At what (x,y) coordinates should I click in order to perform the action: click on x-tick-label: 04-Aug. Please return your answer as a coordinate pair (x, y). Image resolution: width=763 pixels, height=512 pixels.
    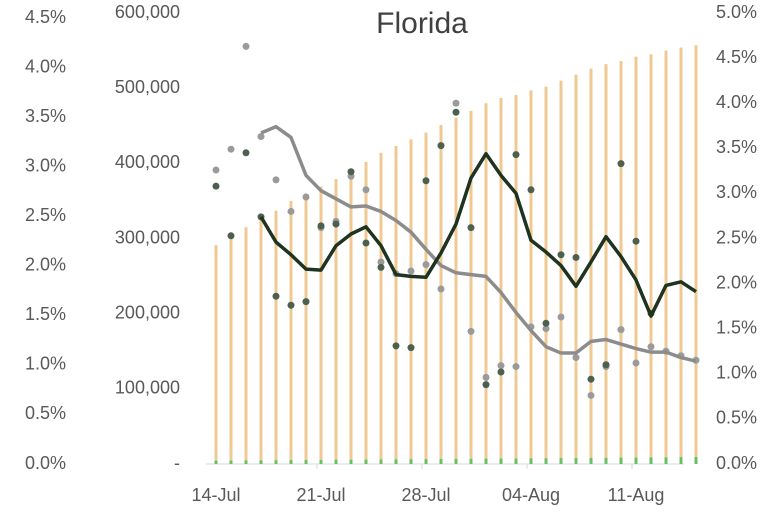
    Looking at the image, I should click on (531, 495).